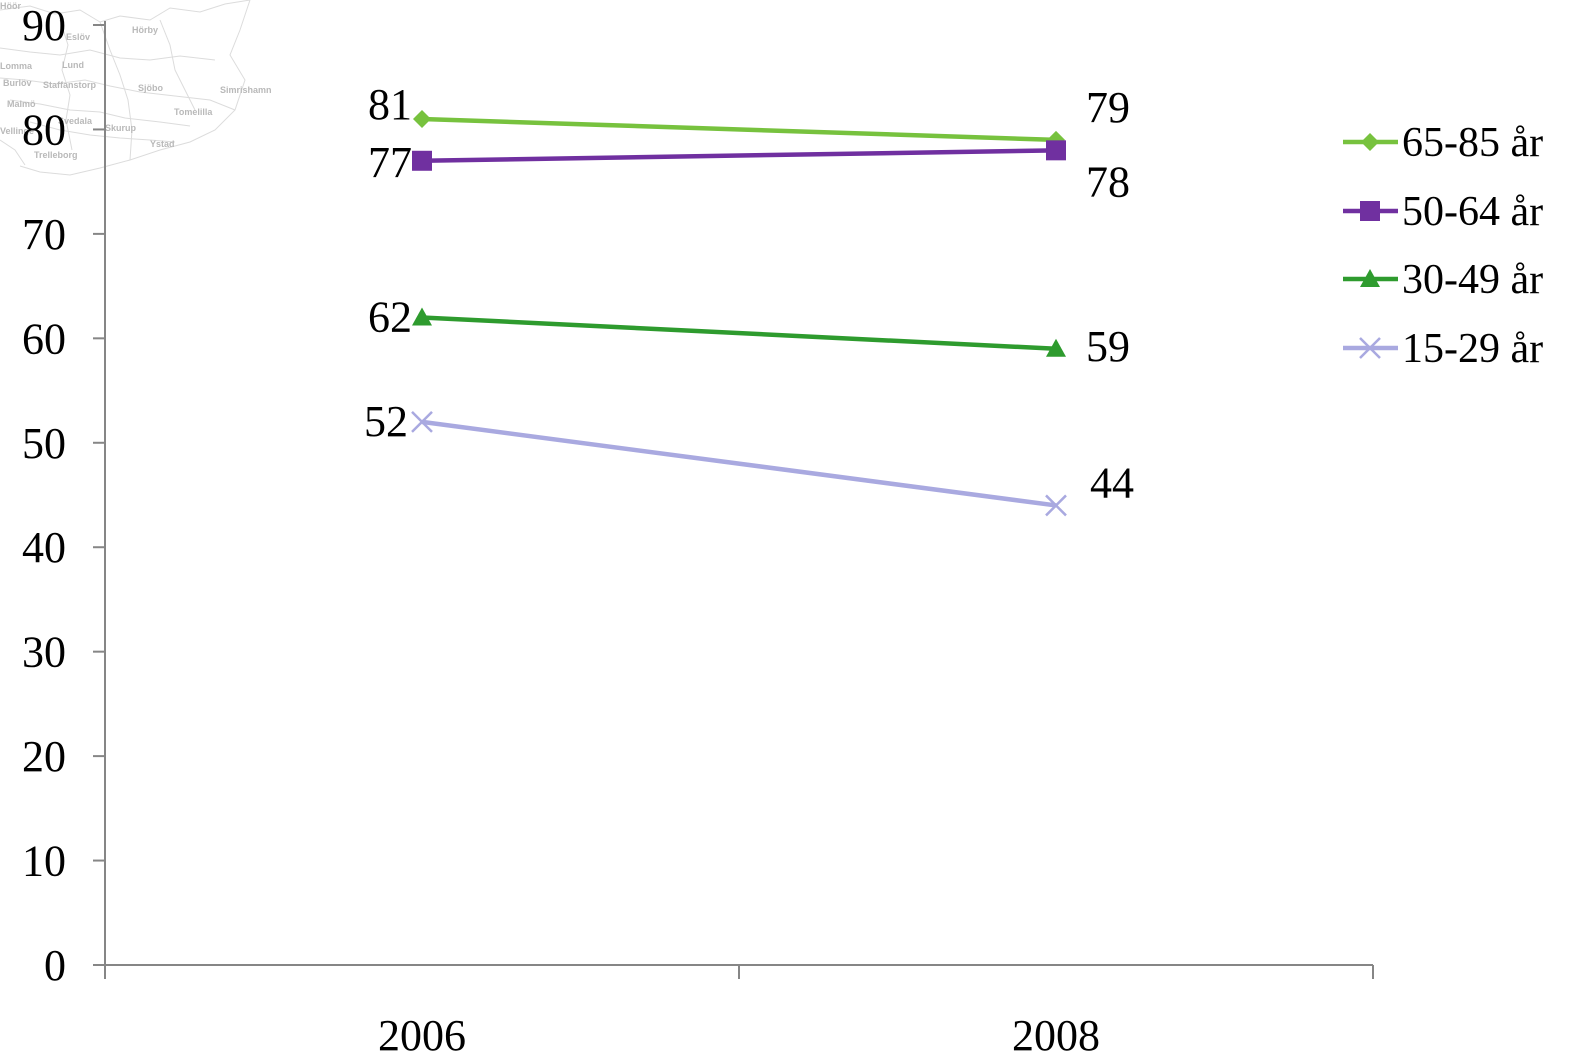  Describe the element at coordinates (17, 83) in the screenshot. I see `map-place-label: Burlöv` at that location.